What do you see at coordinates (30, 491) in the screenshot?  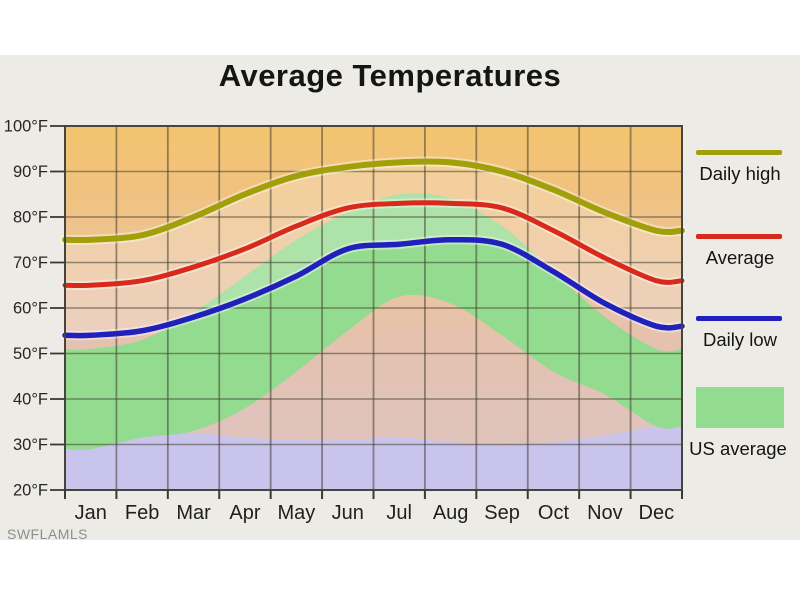 I see `svg-text: 20°F` at bounding box center [30, 491].